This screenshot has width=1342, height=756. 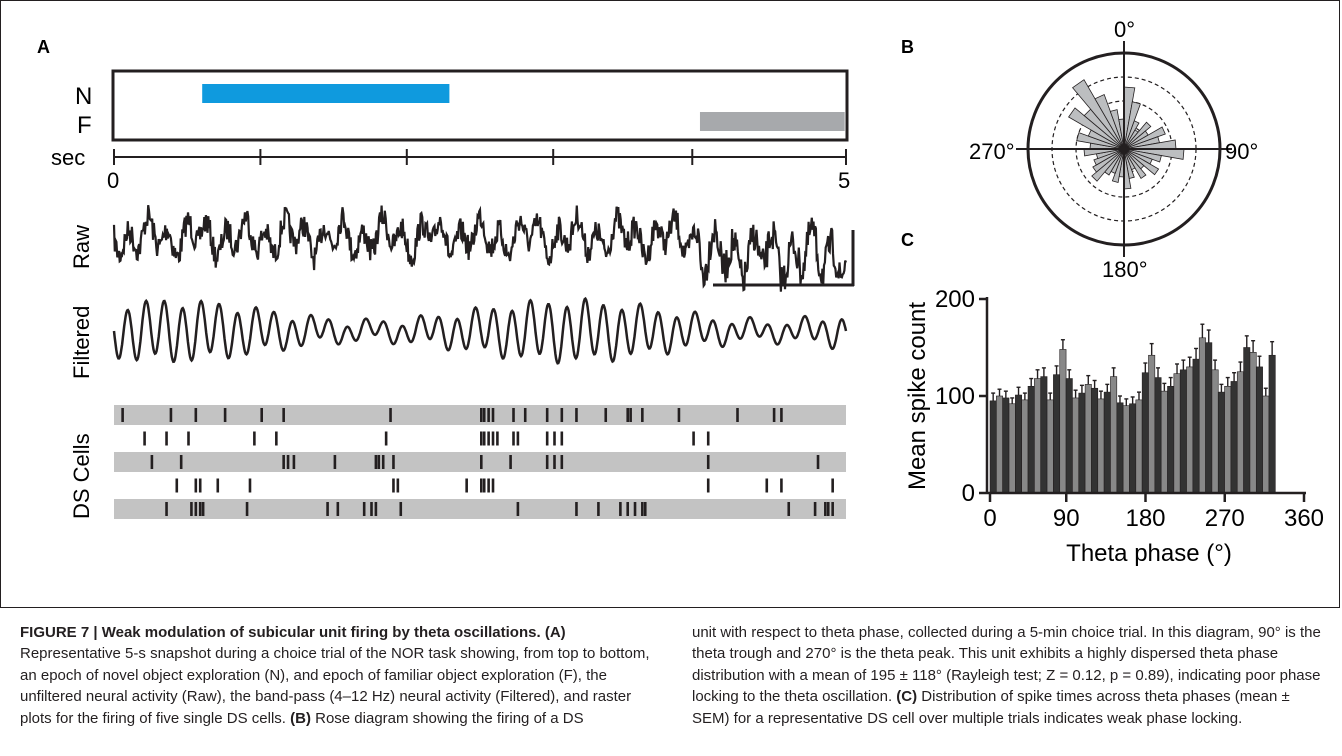 I want to click on x-tick-label: 180, so click(x=1145, y=518).